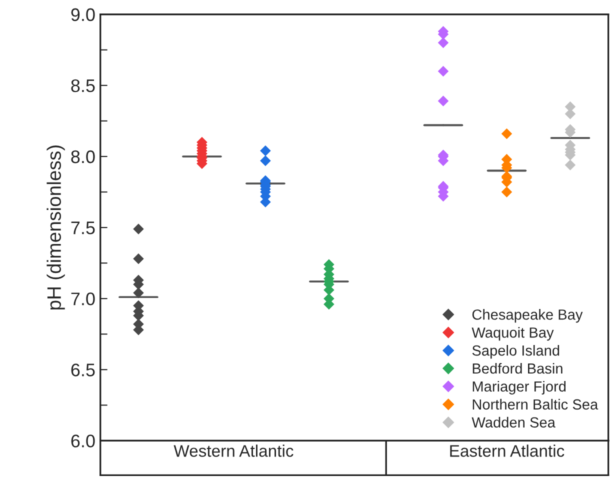 This screenshot has width=612, height=479. I want to click on x-tick-label: Eastern Atlantic, so click(507, 450).